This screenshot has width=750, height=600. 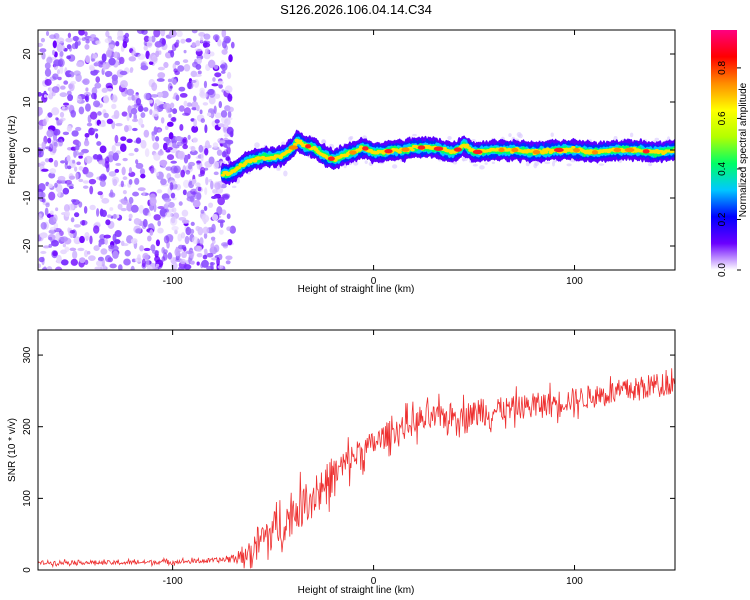 What do you see at coordinates (374, 581) in the screenshot?
I see `x-tick-label: 0` at bounding box center [374, 581].